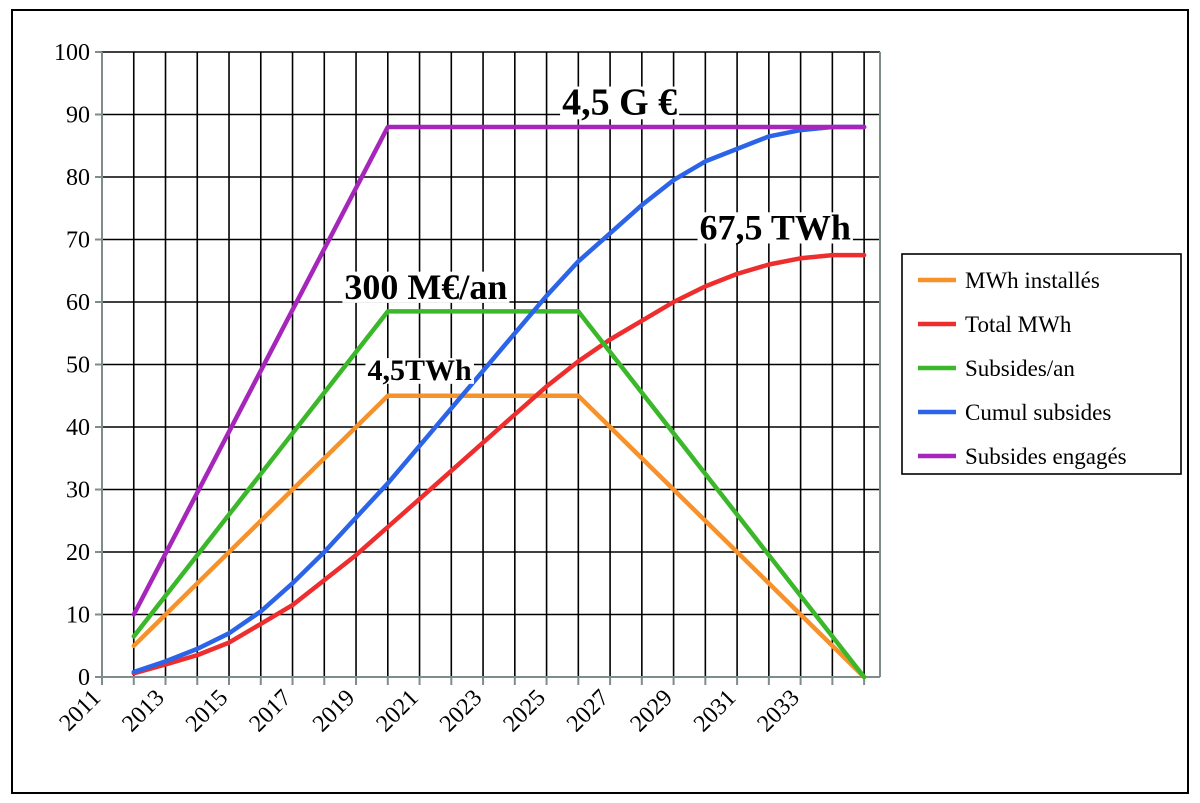 The width and height of the screenshot is (1200, 803). I want to click on legend-box, so click(1041, 364).